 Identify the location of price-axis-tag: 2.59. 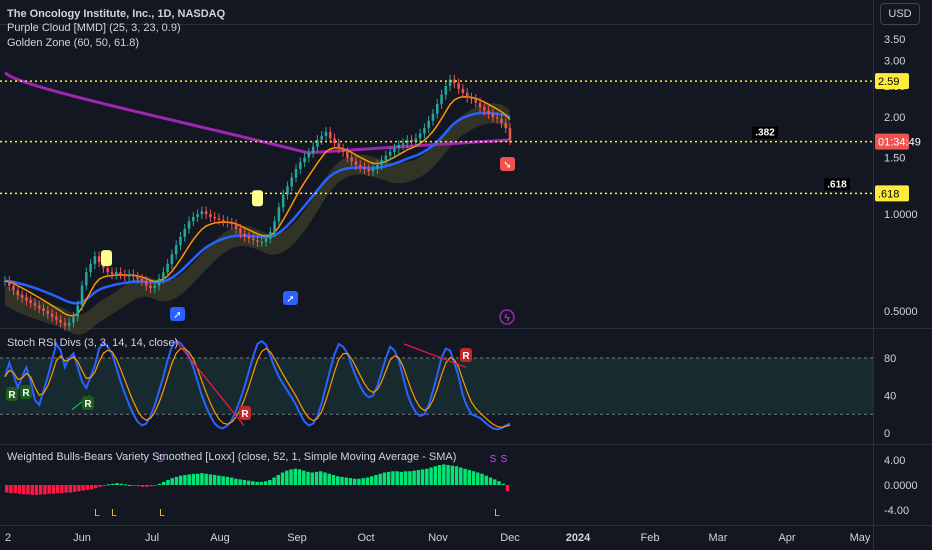
(892, 81).